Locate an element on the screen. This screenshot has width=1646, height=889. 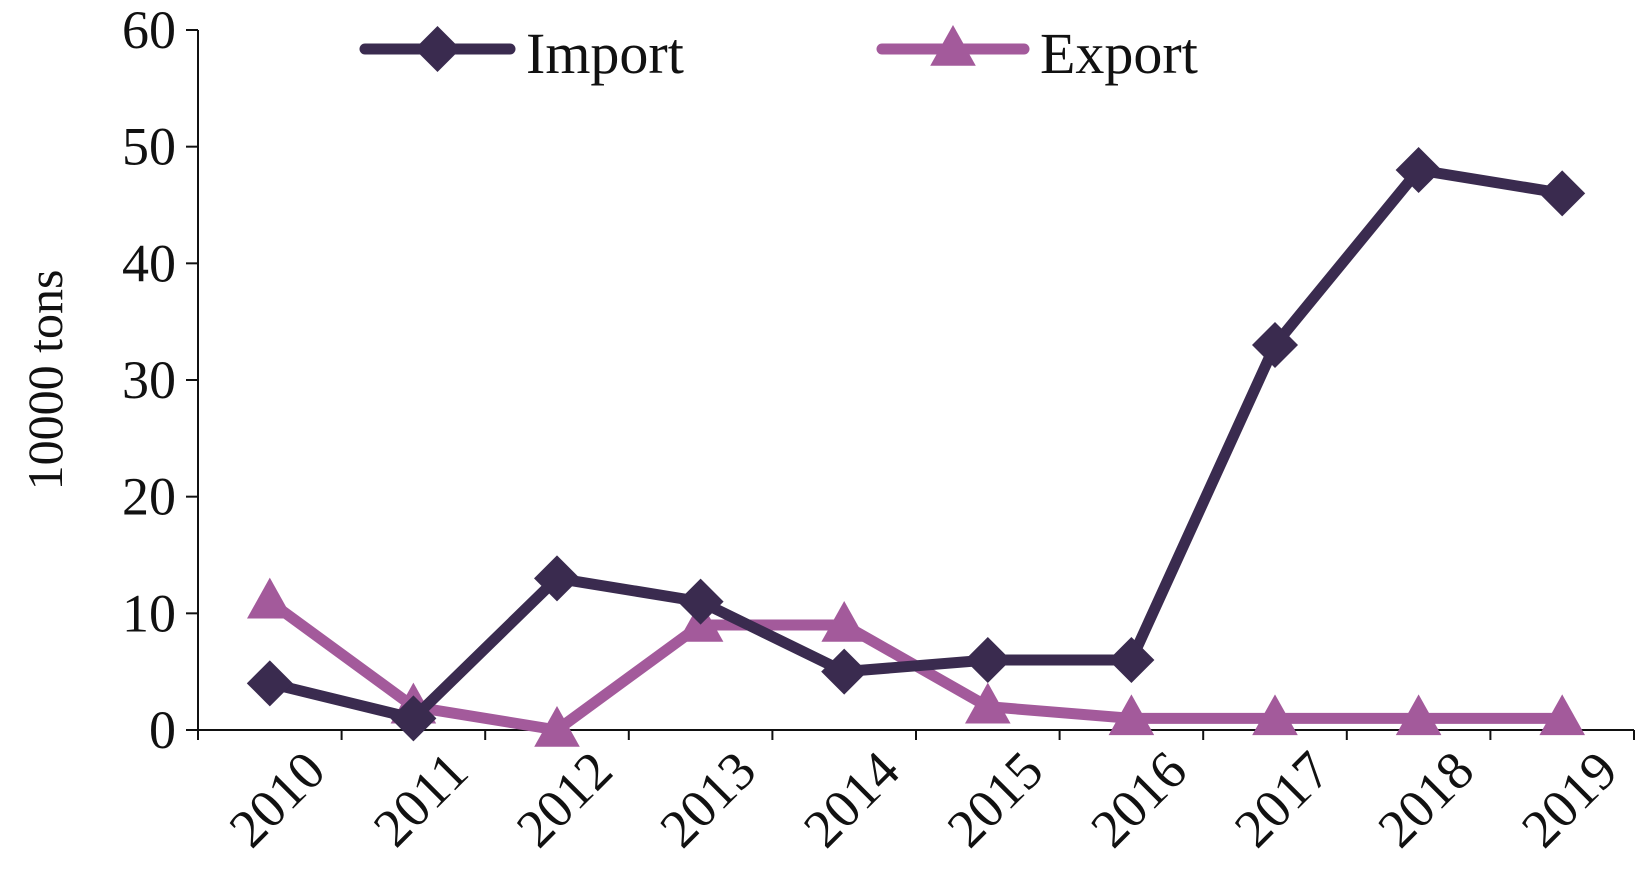
y-tick-label: 30 is located at coordinates (149, 380).